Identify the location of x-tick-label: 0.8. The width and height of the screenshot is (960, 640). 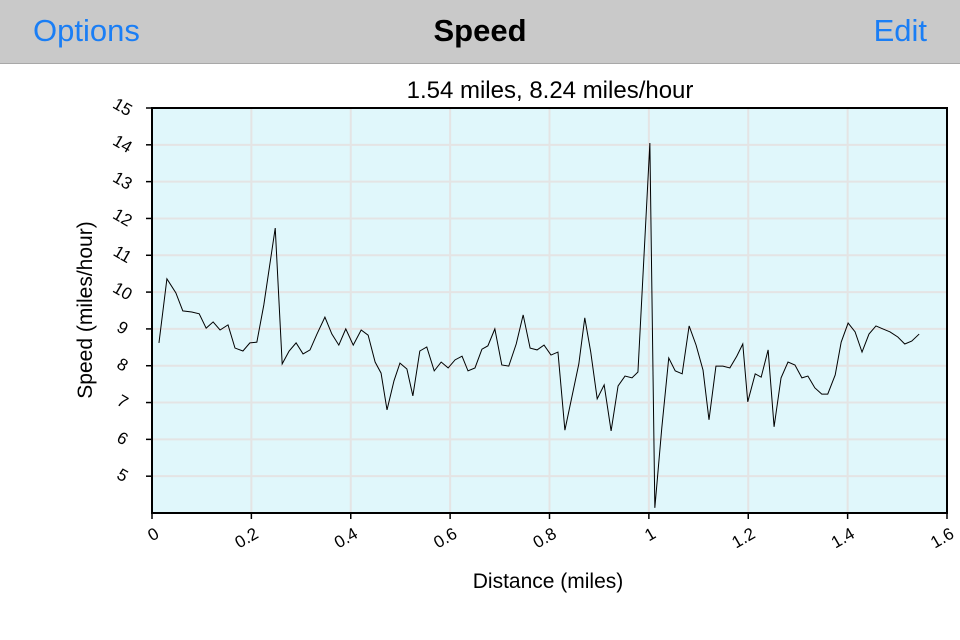
(545, 538).